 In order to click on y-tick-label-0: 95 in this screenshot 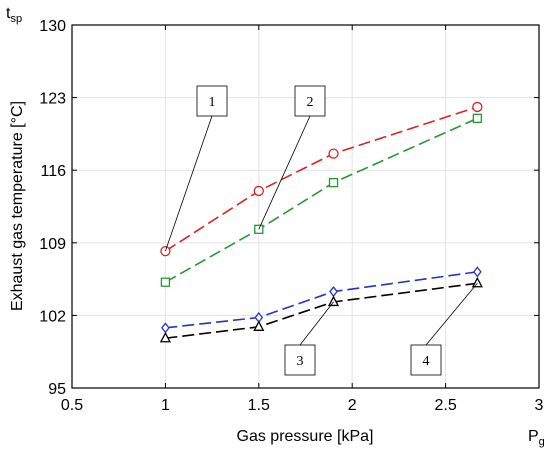, I will do `click(57, 389)`.